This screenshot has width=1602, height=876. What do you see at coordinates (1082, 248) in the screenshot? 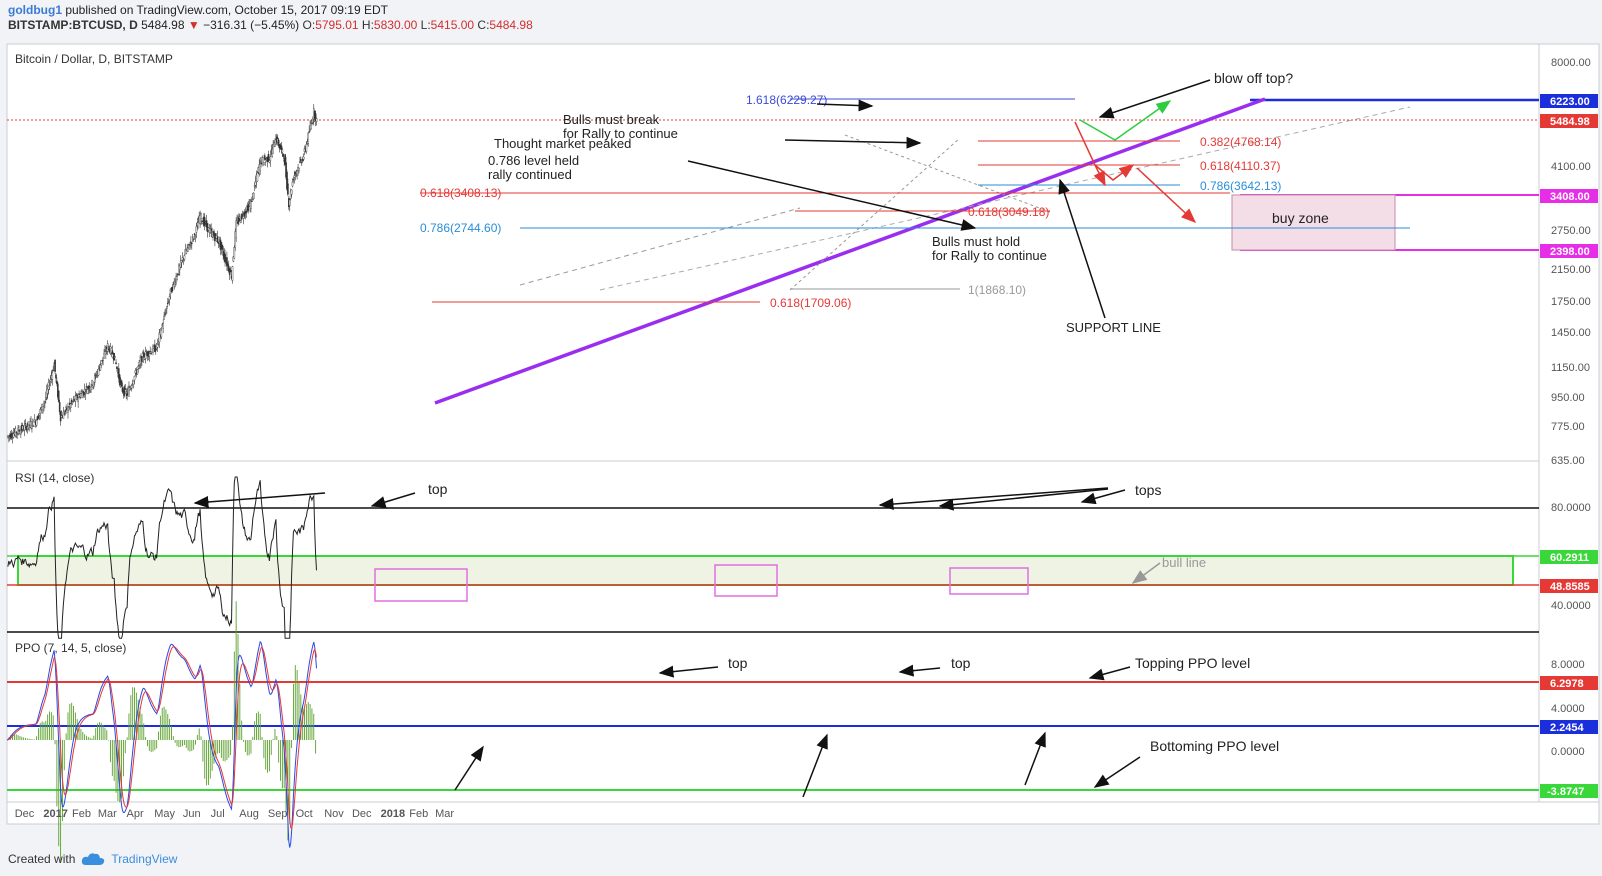
I see `arrow-support` at bounding box center [1082, 248].